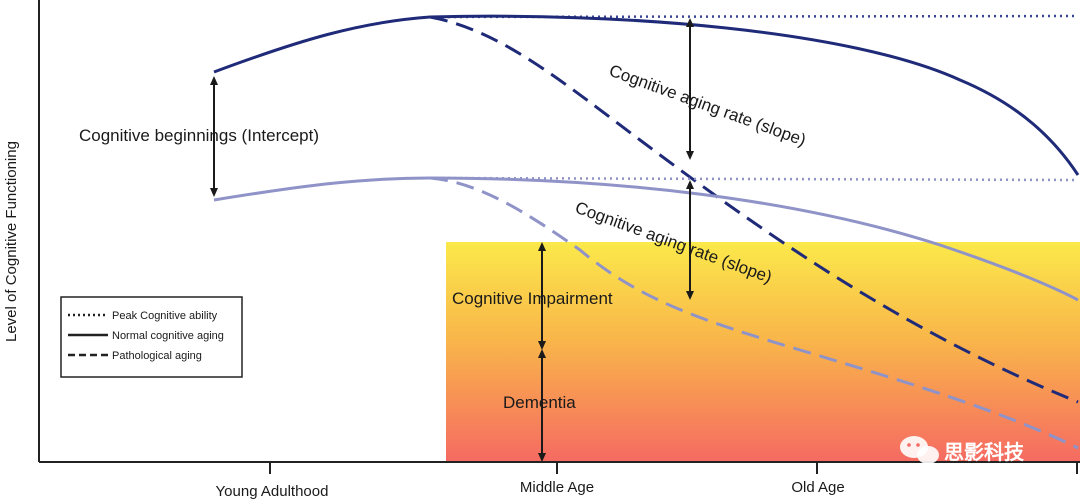 Image resolution: width=1080 pixels, height=501 pixels. What do you see at coordinates (168, 336) in the screenshot?
I see `legend-label-normal: Normal cognitive aging` at bounding box center [168, 336].